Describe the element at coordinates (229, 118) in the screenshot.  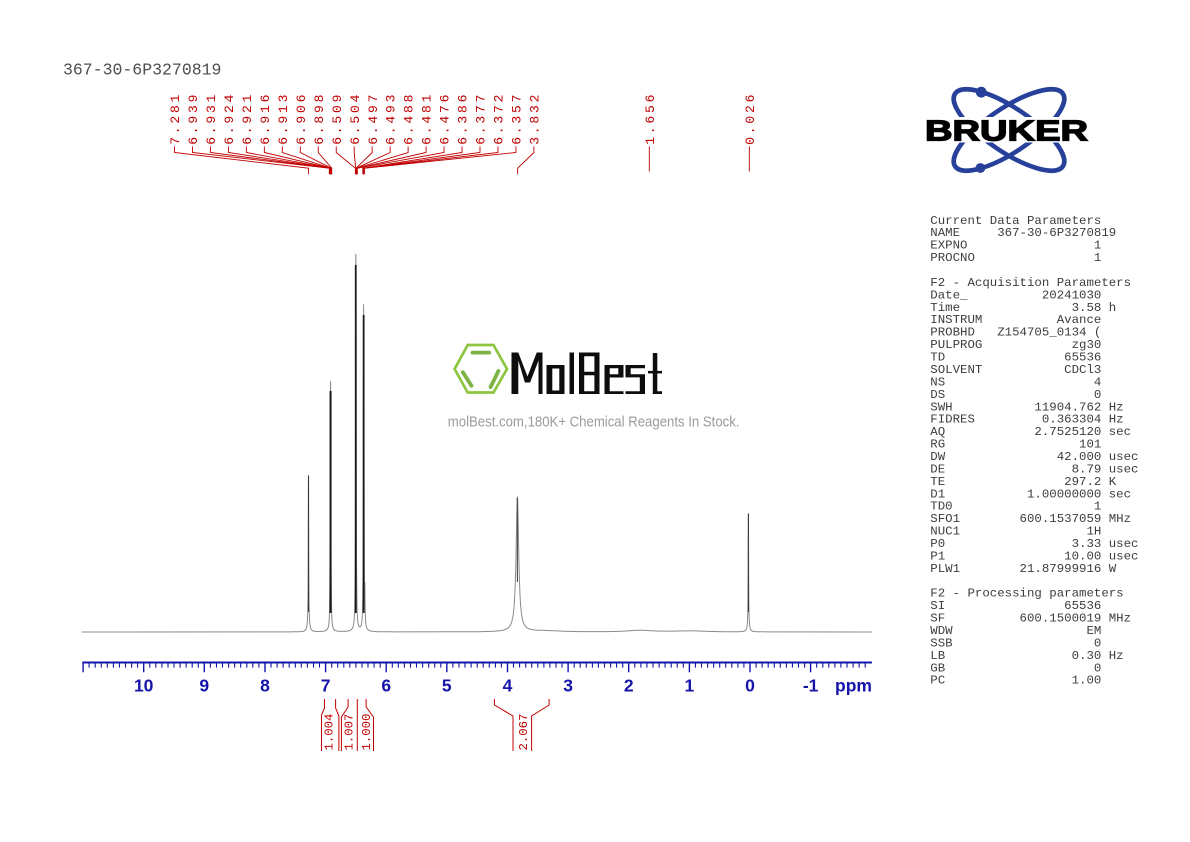
I see `svg-text: 6.924` at that location.